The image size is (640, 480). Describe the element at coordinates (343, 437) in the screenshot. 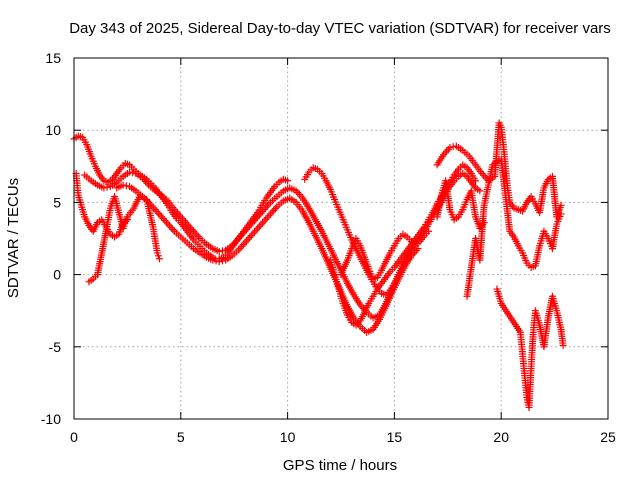

I see `x-tick-labels: 0 5 10 15 20 25` at that location.